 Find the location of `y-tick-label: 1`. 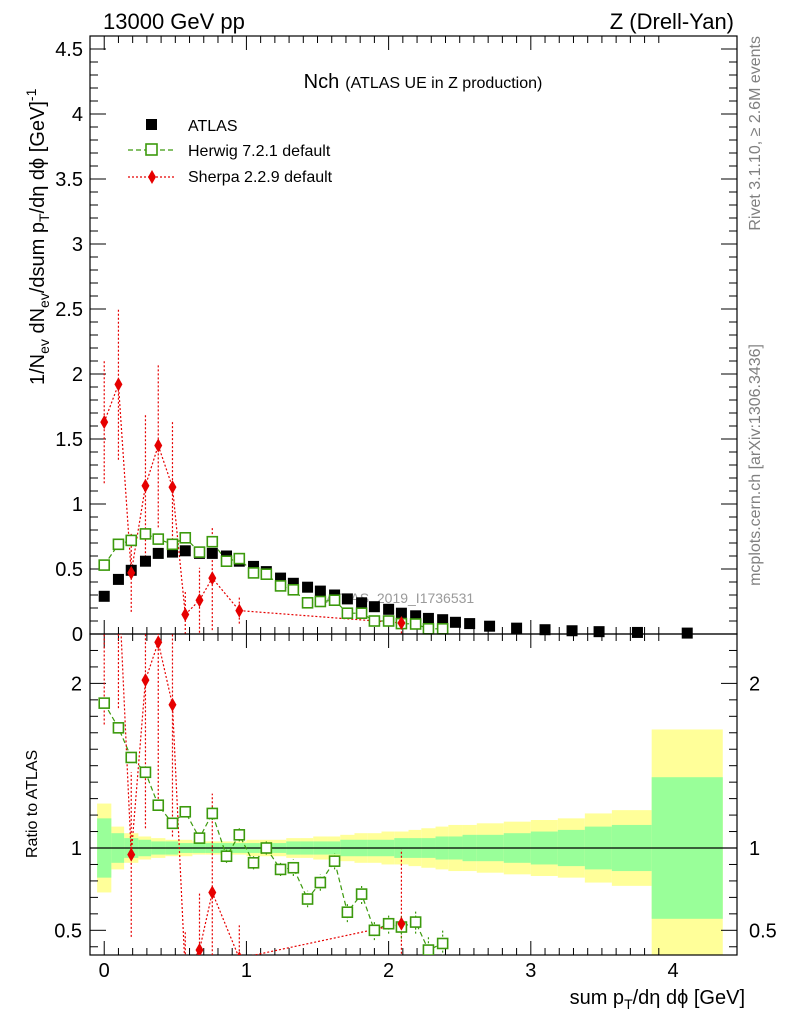

y-tick-label: 1 is located at coordinates (77, 505).